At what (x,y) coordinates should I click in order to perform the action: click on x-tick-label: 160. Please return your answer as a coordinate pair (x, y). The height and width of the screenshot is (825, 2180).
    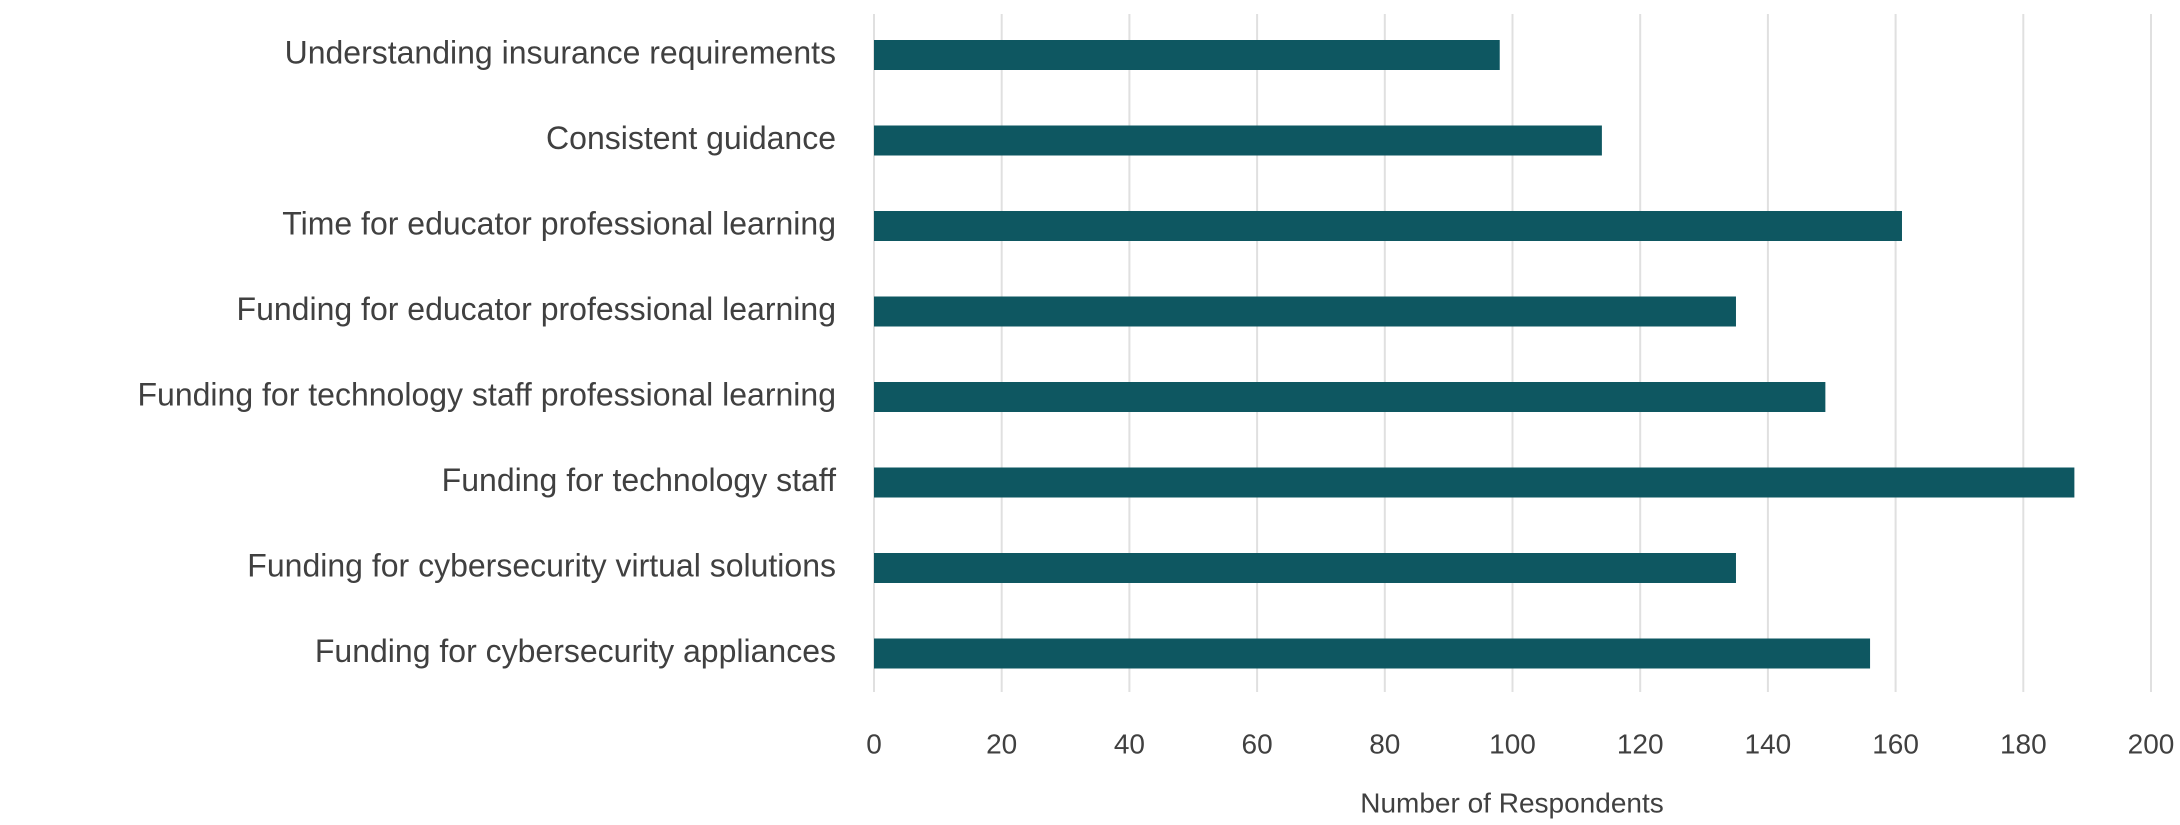
    Looking at the image, I should click on (1895, 743).